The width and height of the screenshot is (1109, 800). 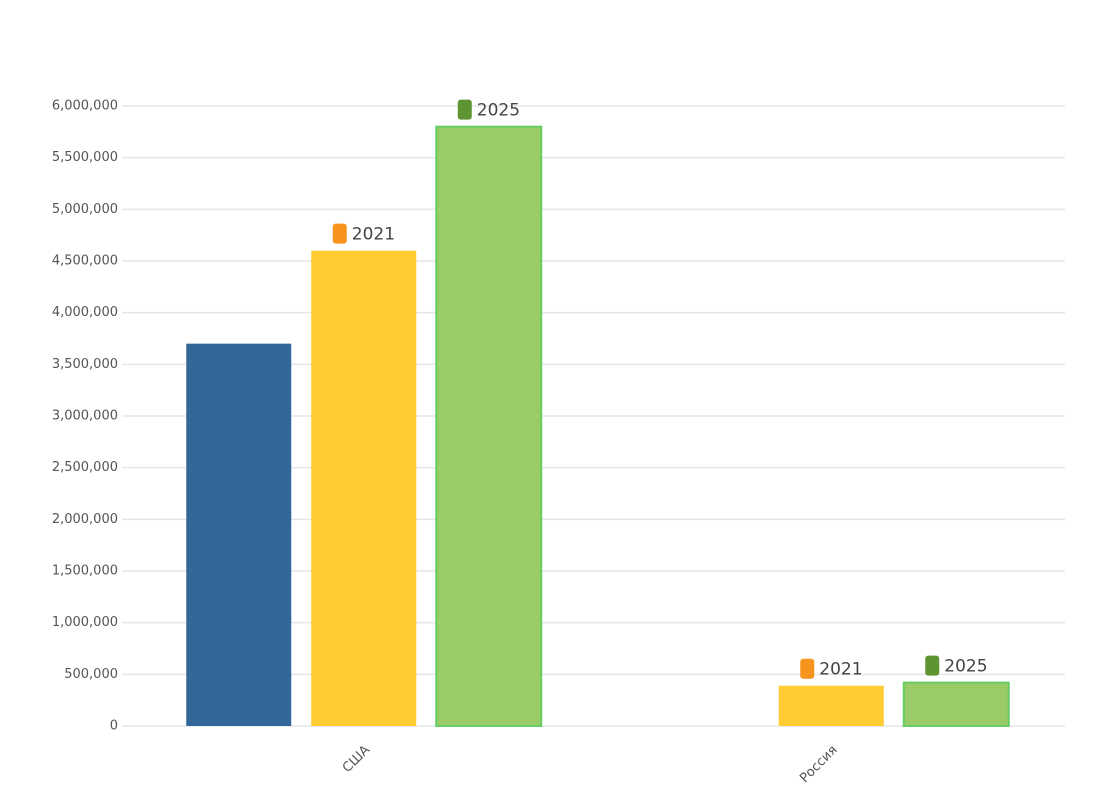 I want to click on y-tick-label: 0, so click(x=114, y=726).